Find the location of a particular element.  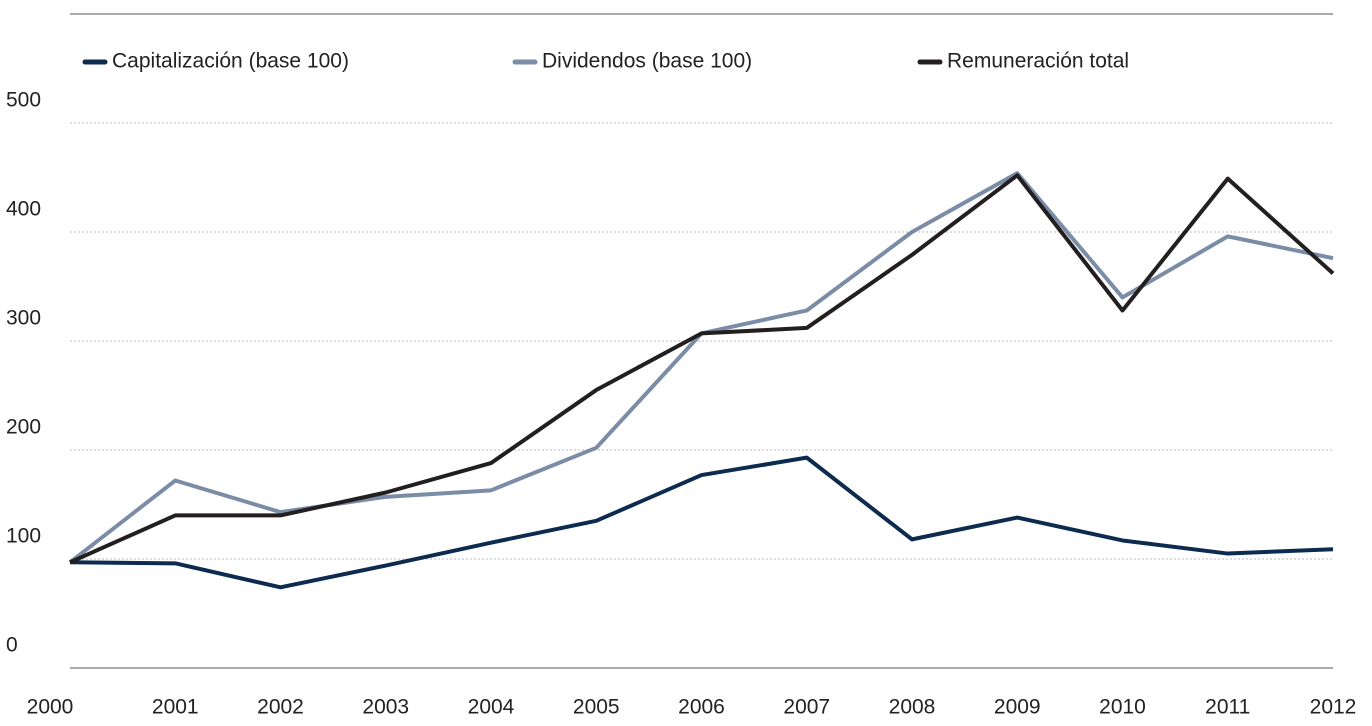

y-tick-label: 500 is located at coordinates (23, 100).